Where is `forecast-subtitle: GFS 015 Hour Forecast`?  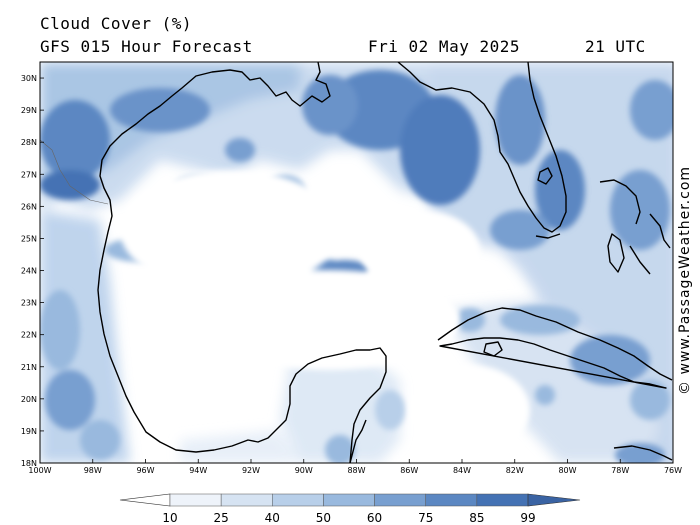
forecast-subtitle: GFS 015 Hour Forecast is located at coordinates (146, 46).